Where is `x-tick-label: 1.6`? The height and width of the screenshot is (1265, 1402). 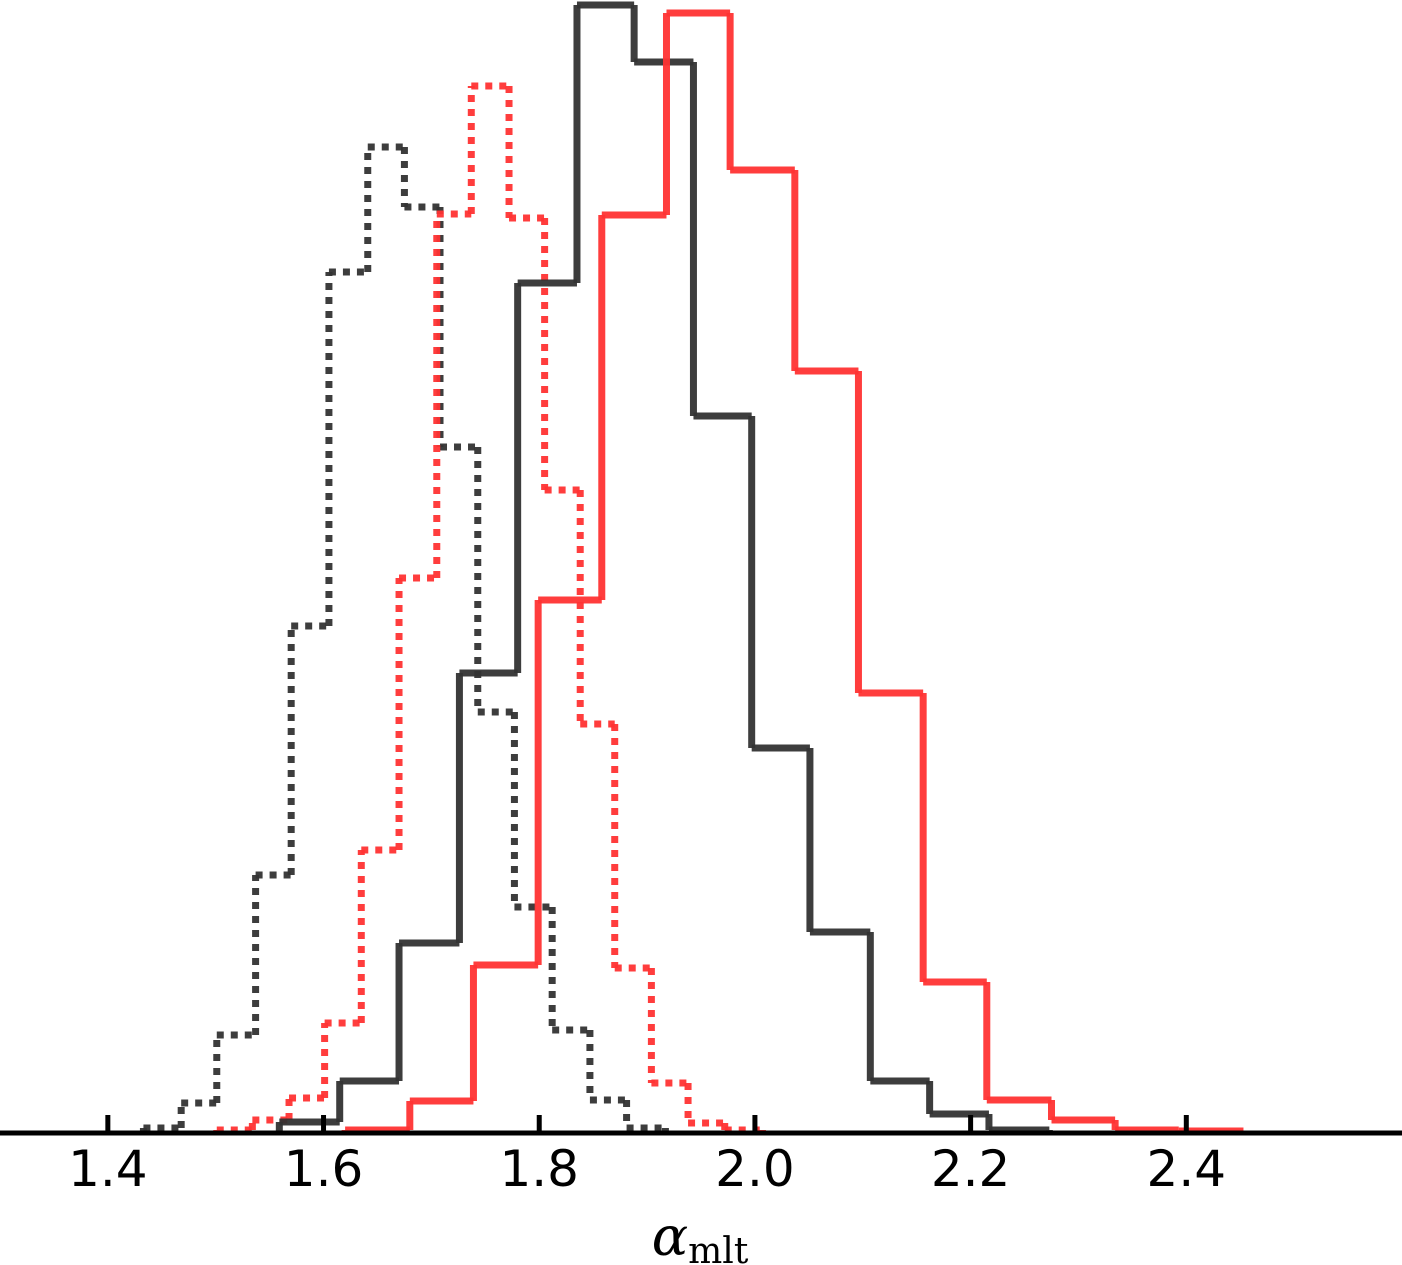
x-tick-label: 1.6 is located at coordinates (324, 1169).